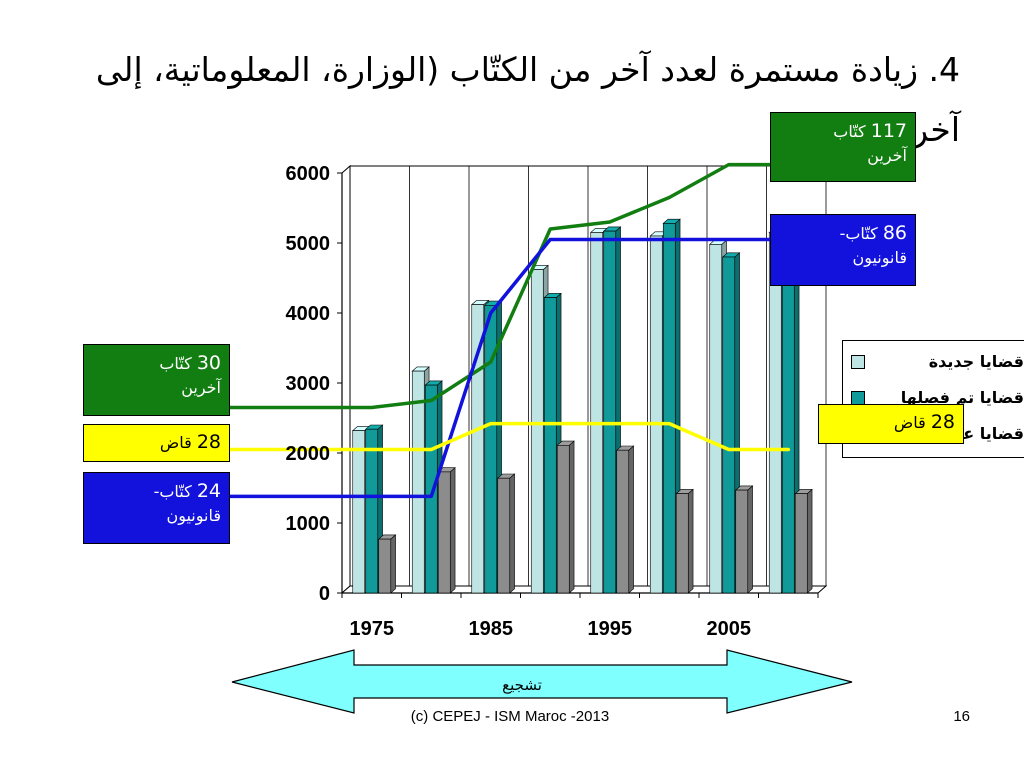 The width and height of the screenshot is (1024, 768). Describe the element at coordinates (610, 629) in the screenshot. I see `x-tick-label: 1995` at that location.